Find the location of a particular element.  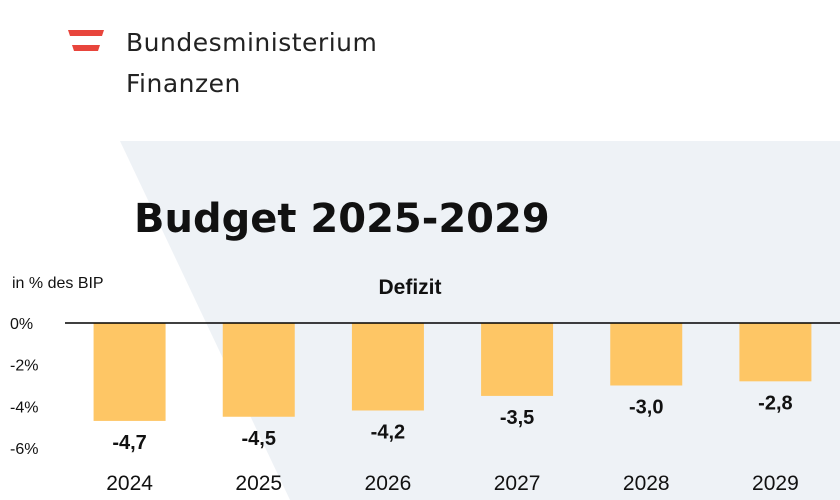

bar-2027 is located at coordinates (517, 359).